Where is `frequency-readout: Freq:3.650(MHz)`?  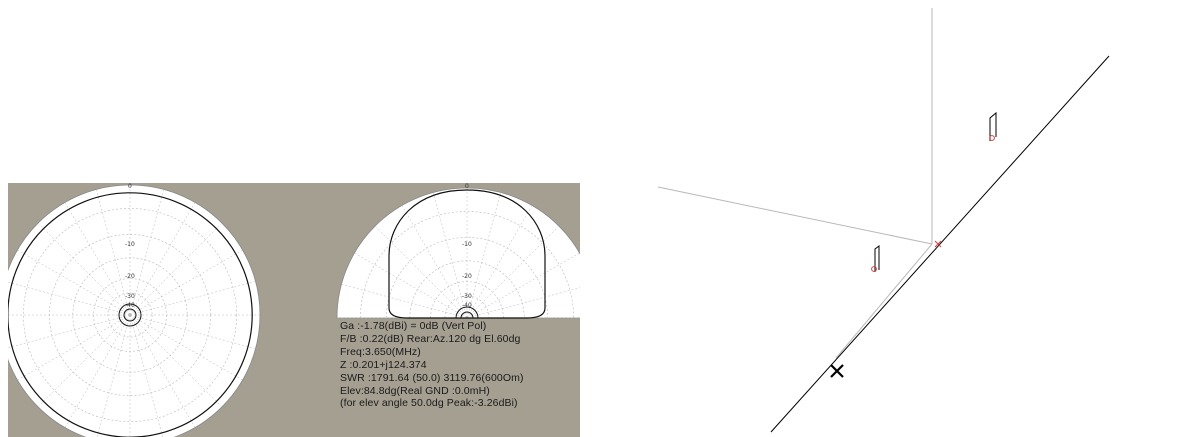 frequency-readout: Freq:3.650(MHz) is located at coordinates (380, 351).